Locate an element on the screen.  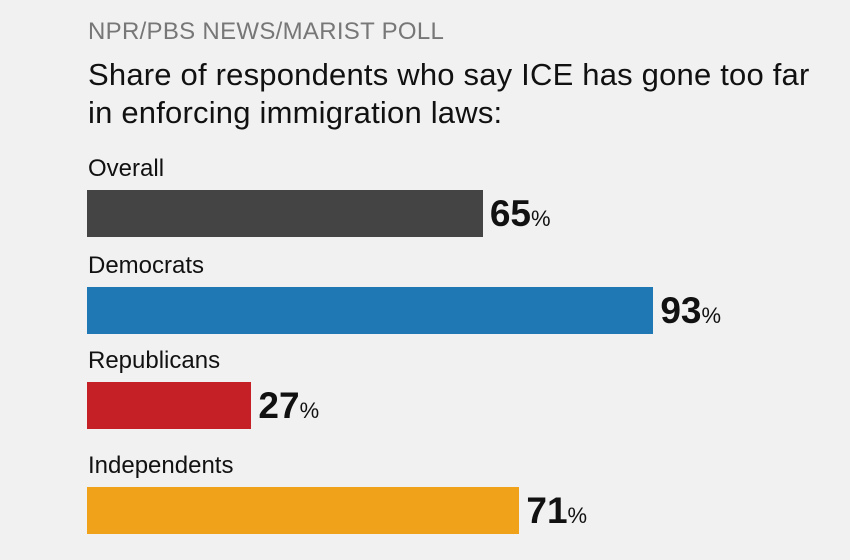
category-label: Republicans is located at coordinates (154, 360).